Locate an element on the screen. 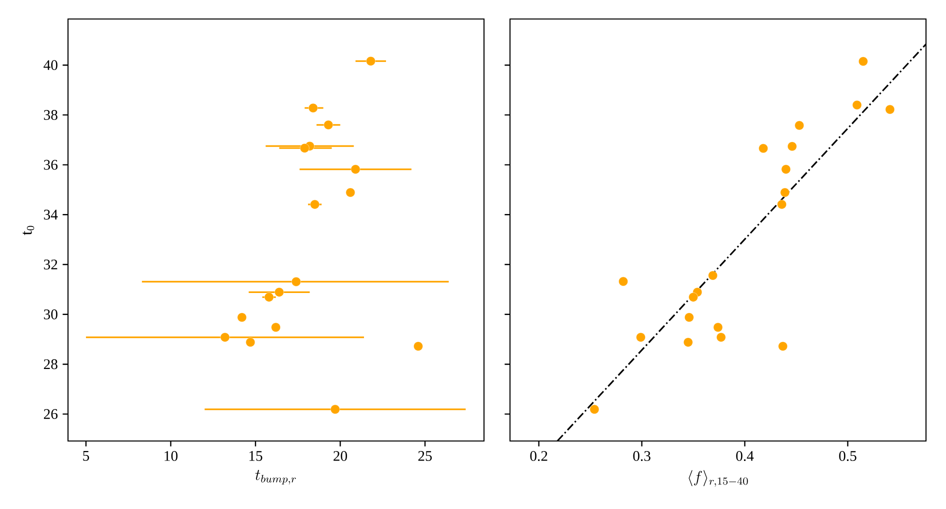 The width and height of the screenshot is (946, 509). x-tick-label: 20 is located at coordinates (341, 456).